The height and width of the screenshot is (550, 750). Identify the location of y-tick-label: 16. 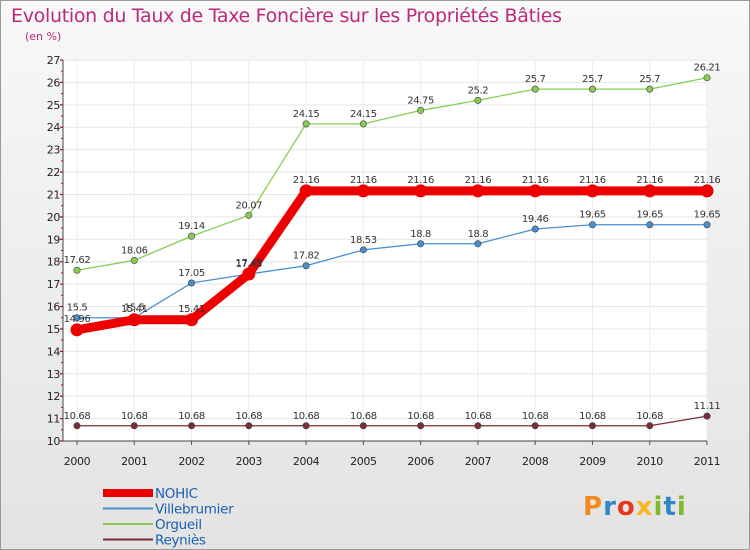
(54, 307).